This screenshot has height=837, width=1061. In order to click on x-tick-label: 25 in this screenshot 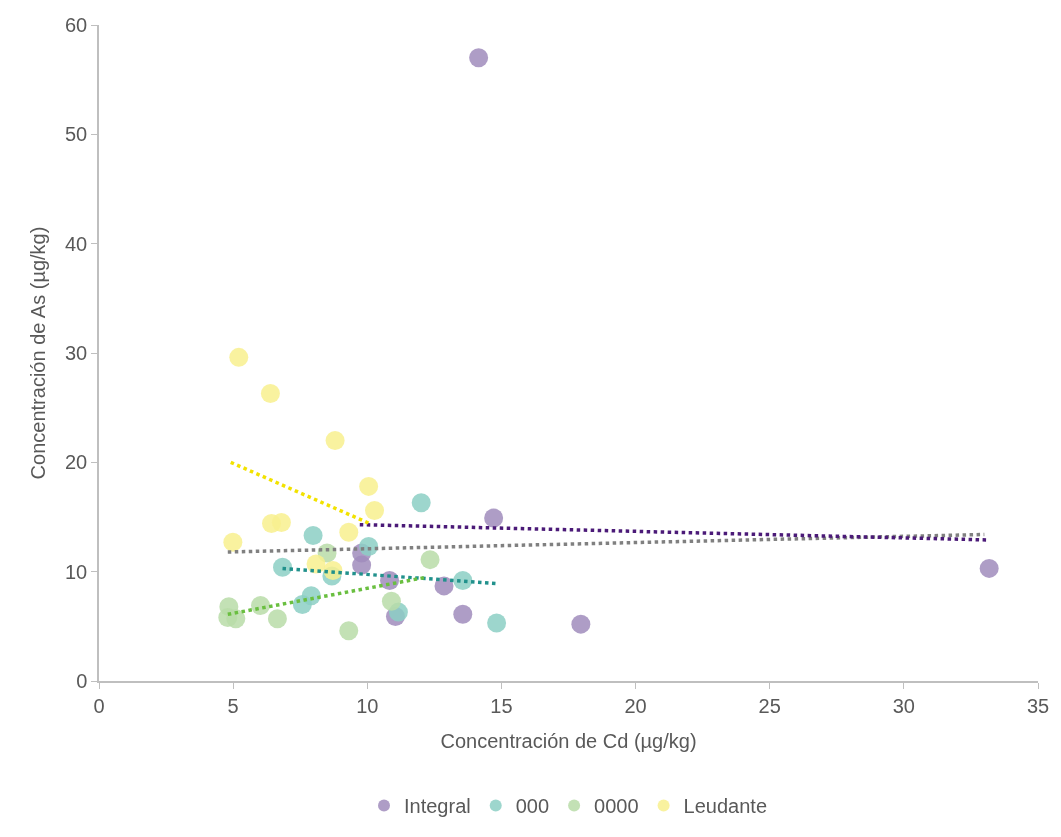, I will do `click(769, 705)`.